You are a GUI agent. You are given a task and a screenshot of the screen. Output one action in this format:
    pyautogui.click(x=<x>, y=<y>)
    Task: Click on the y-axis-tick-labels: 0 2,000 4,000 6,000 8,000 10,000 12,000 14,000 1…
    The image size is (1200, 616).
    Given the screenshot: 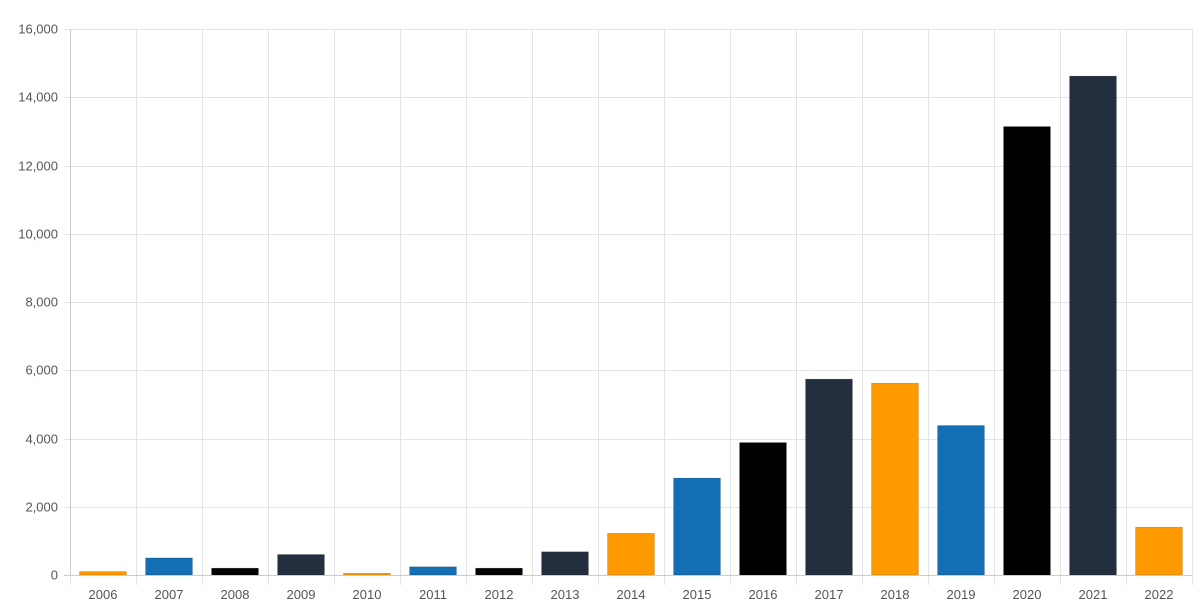 What is the action you would take?
    pyautogui.click(x=38, y=302)
    